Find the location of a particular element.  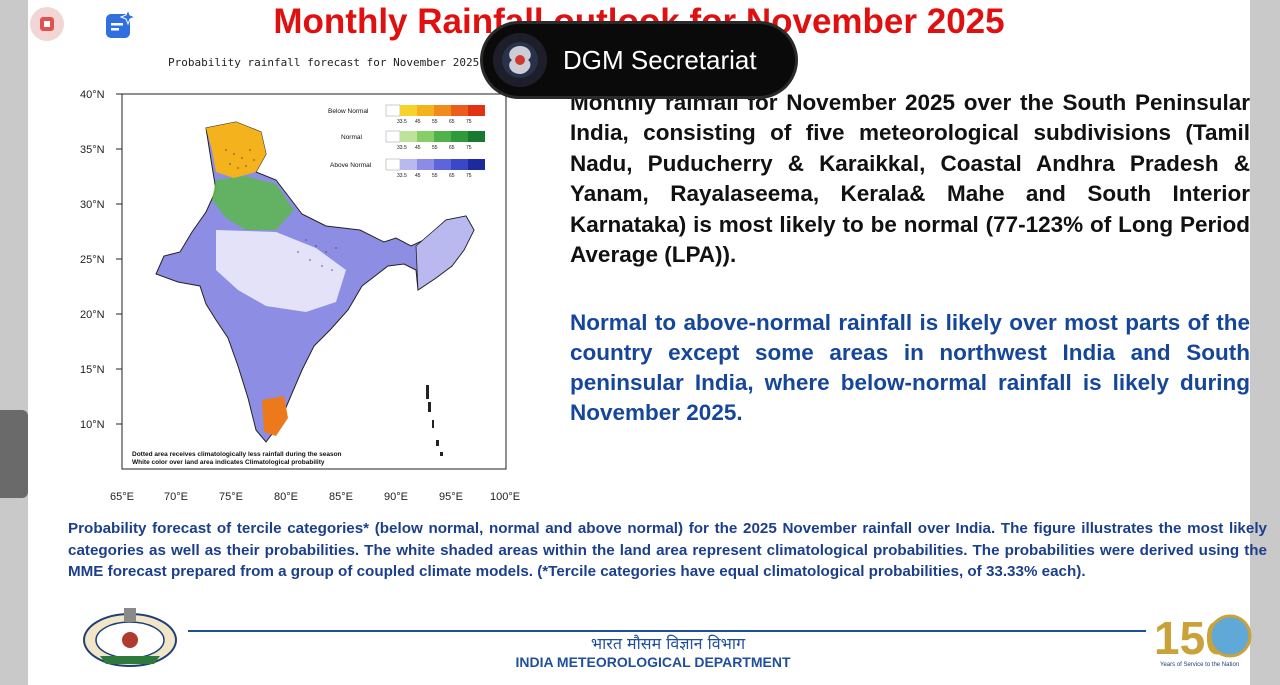

lon-label: 100°E is located at coordinates (505, 497).